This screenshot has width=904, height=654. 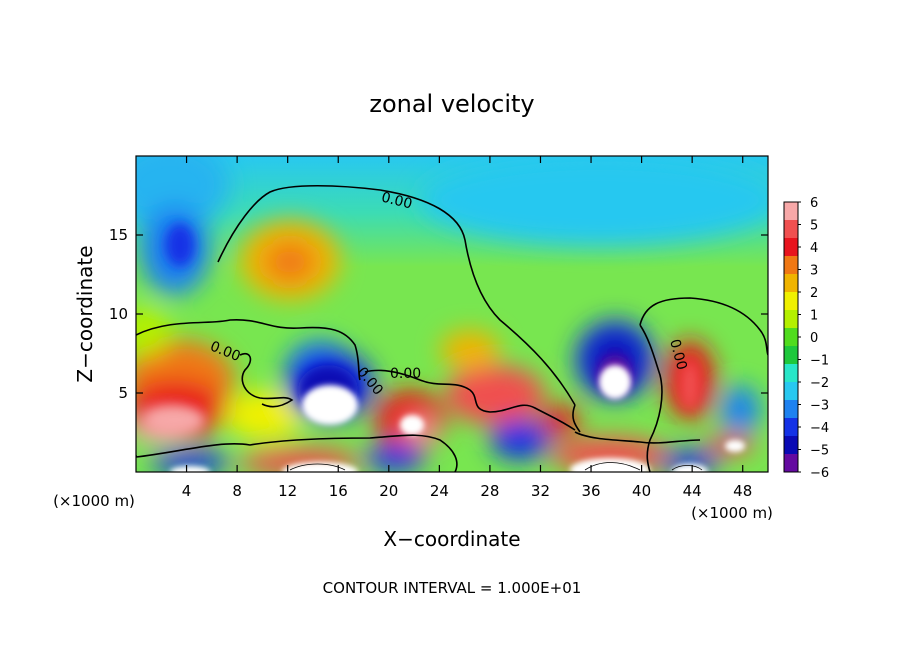 I want to click on colorbar-tick-label: −3, so click(x=819, y=406).